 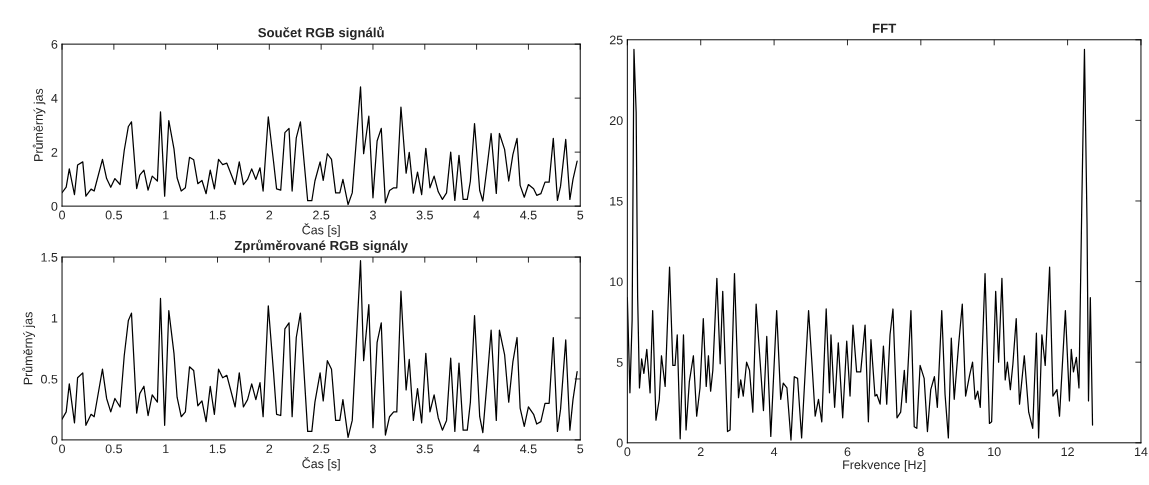 I want to click on x-tick-label: 8, so click(x=920, y=452).